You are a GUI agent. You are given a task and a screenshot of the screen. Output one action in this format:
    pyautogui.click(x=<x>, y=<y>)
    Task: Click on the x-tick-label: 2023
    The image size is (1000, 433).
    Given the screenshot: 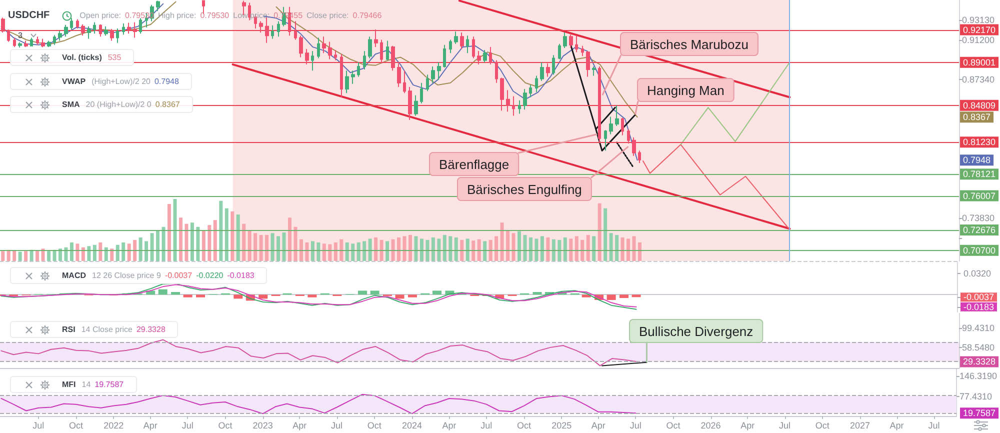 What is the action you would take?
    pyautogui.click(x=262, y=425)
    